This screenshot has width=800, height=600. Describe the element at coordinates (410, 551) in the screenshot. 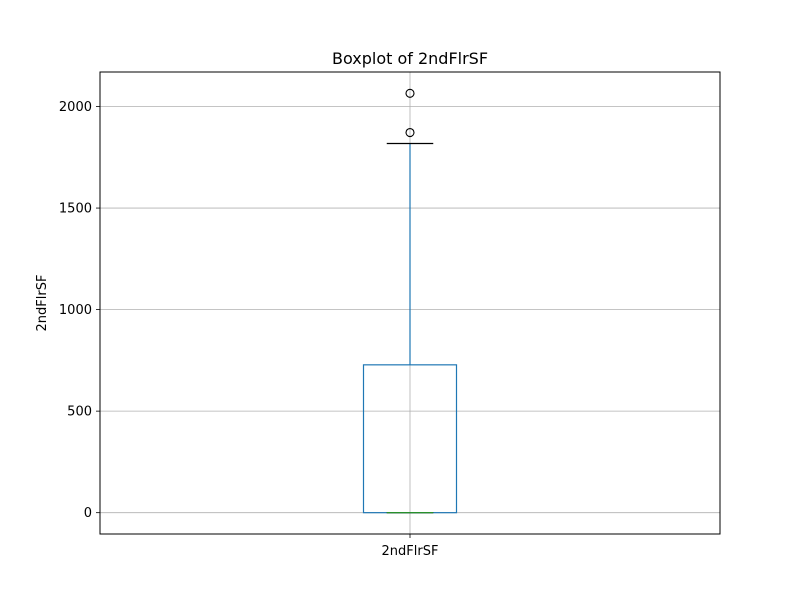

I see `x-tick-label: 2ndFlrSF` at that location.